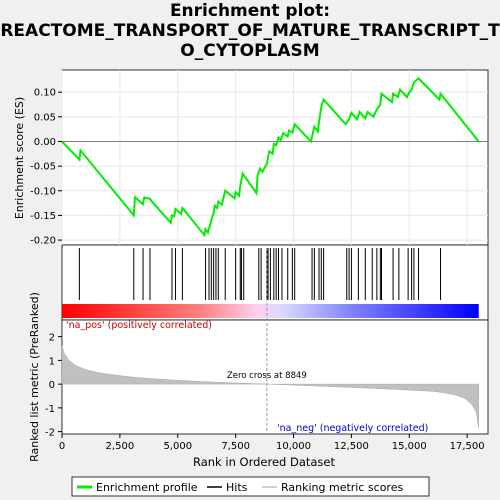 This screenshot has height=500, width=500. Describe the element at coordinates (467, 446) in the screenshot. I see `x-tick-label: 17,500` at that location.